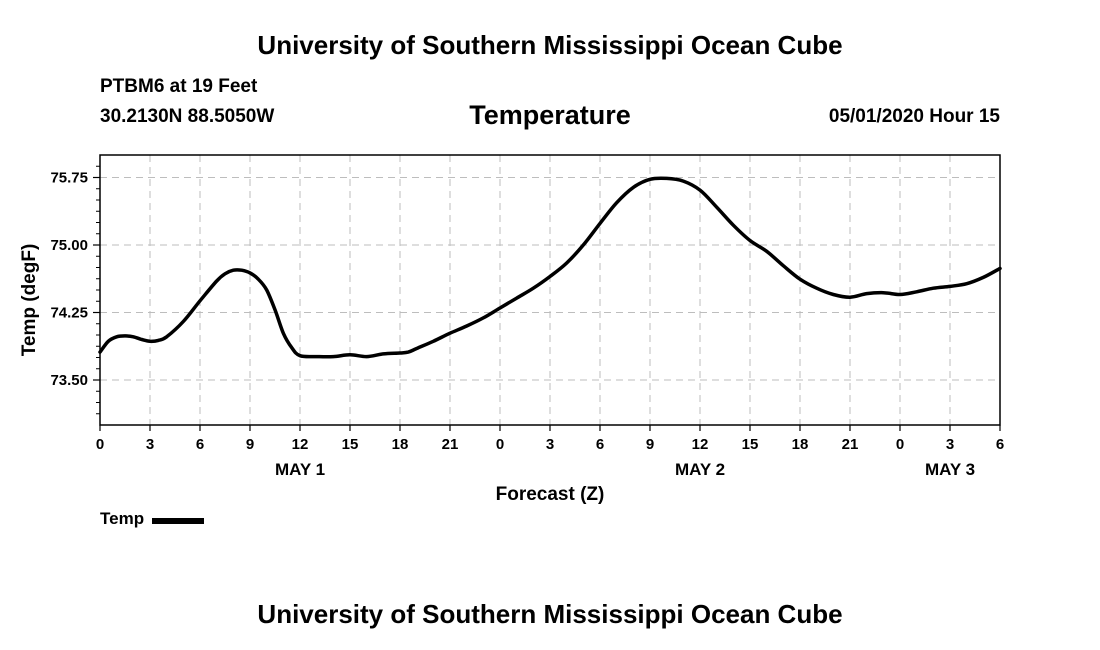 Image resolution: width=1100 pixels, height=650 pixels. Describe the element at coordinates (187, 116) in the screenshot. I see `station-coordinates: 30.2130N 88.5050W` at that location.